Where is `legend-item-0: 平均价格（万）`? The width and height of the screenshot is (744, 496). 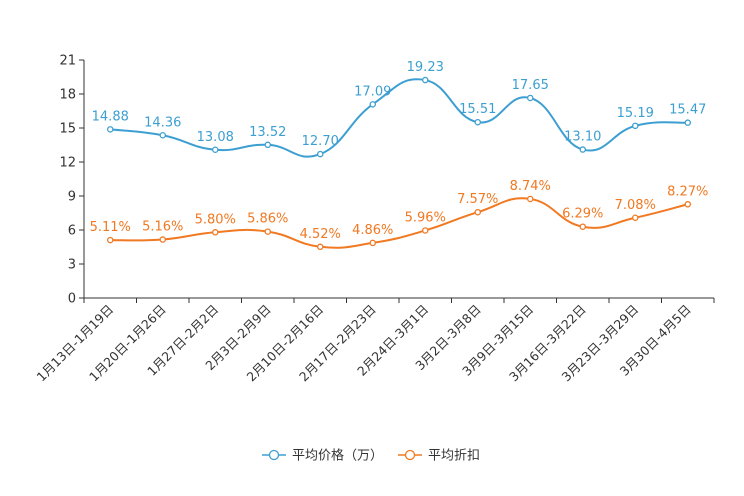
legend-item-0: 平均价格（万） is located at coordinates (322, 456).